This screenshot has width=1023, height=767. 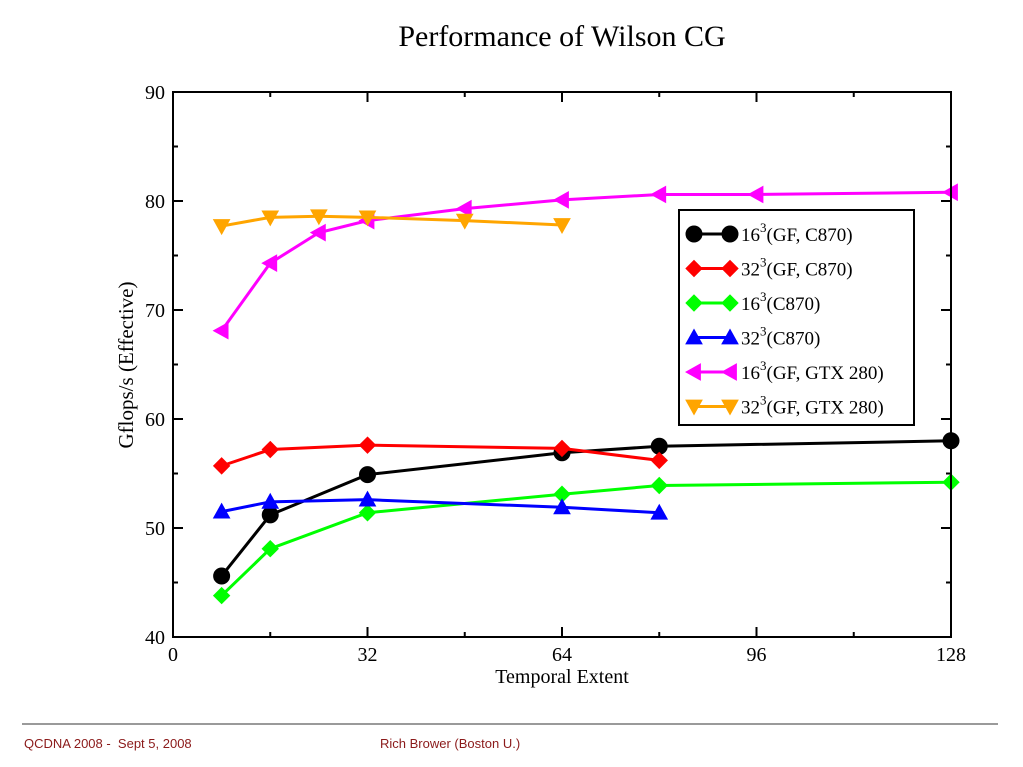 What do you see at coordinates (155, 638) in the screenshot?
I see `y-tick-label: 40` at bounding box center [155, 638].